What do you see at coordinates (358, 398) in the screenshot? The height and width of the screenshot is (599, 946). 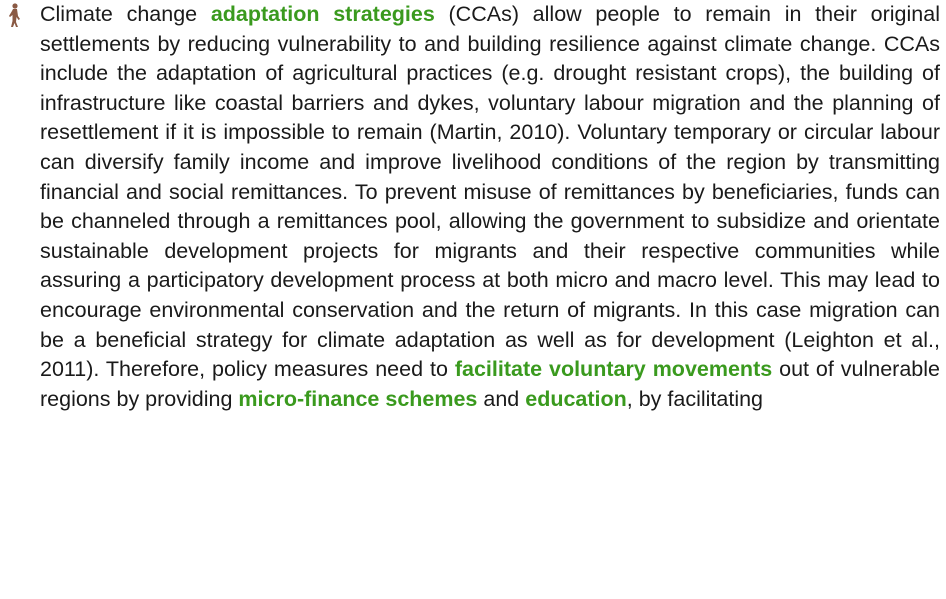 I see `highlight: micro-finance schemes` at bounding box center [358, 398].